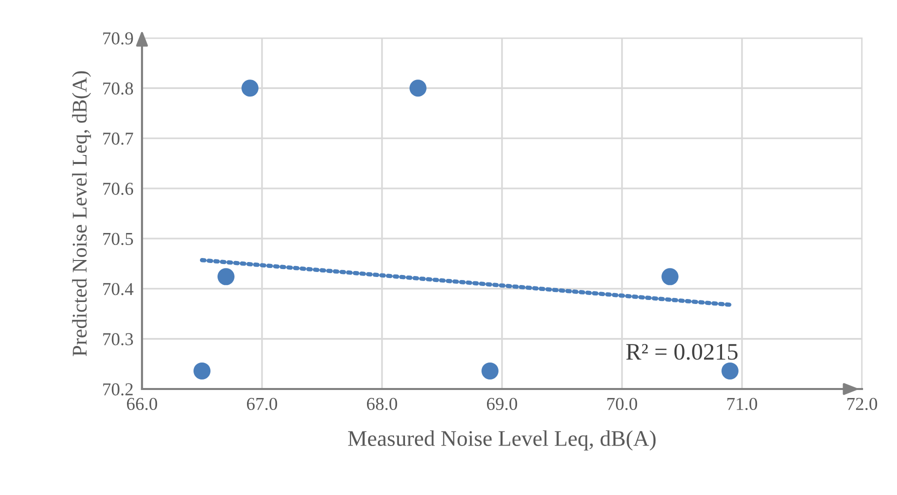 This screenshot has height=495, width=897. I want to click on annotation: R² = 0.0215, so click(682, 352).